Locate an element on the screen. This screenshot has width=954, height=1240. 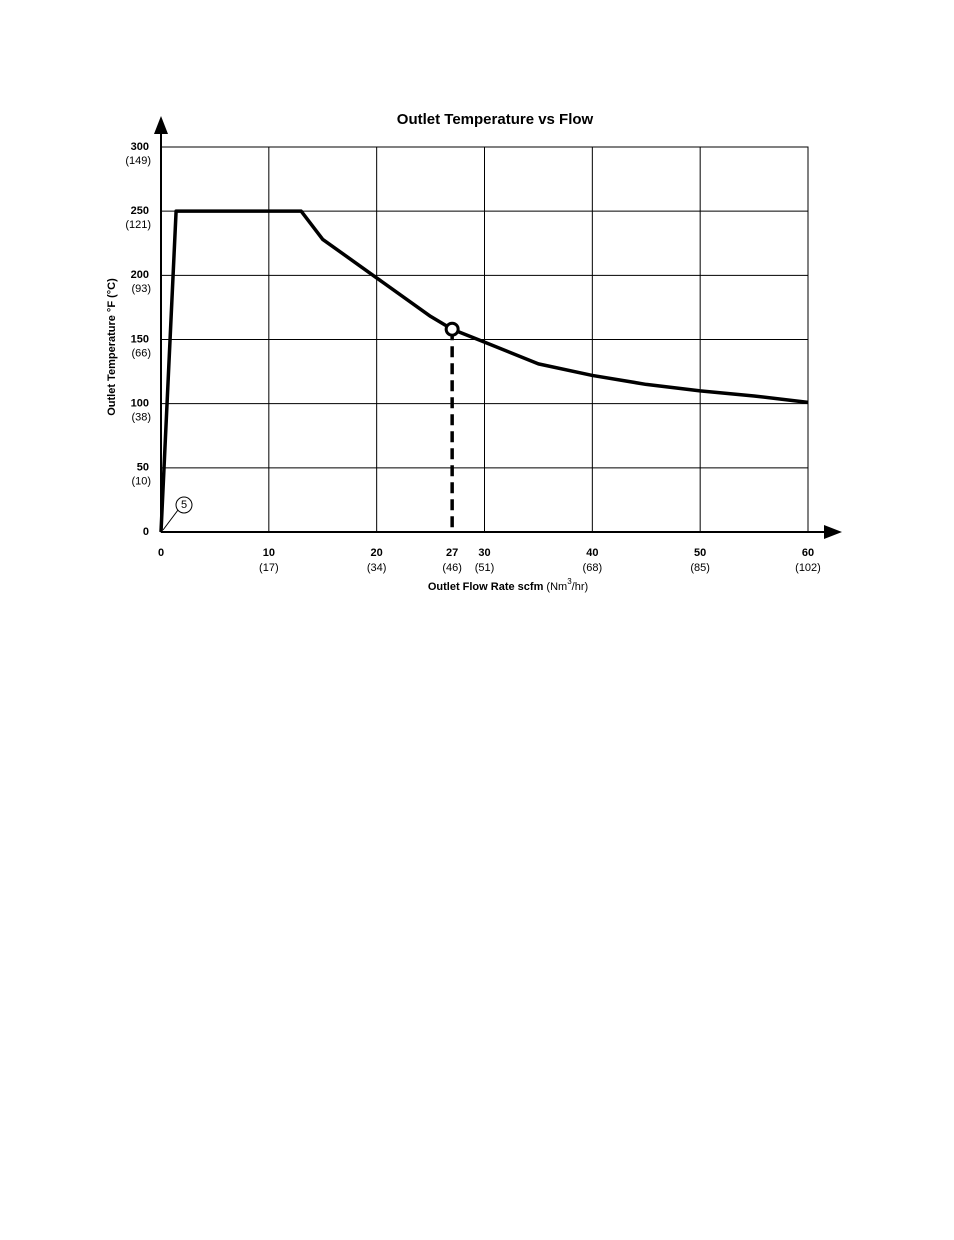
y-tick-label: 200 is located at coordinates (140, 275).